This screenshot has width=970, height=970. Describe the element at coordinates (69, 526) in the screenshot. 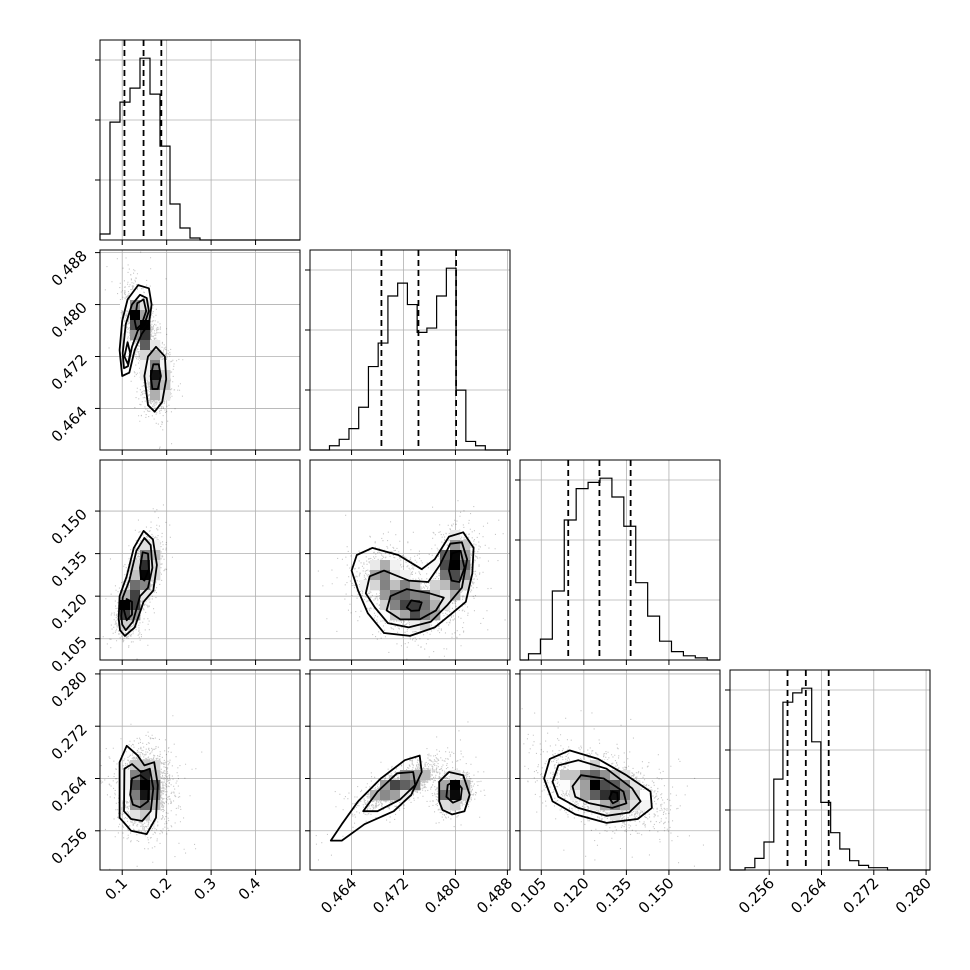

I see `y-tick-label-2-3: 0.150` at that location.